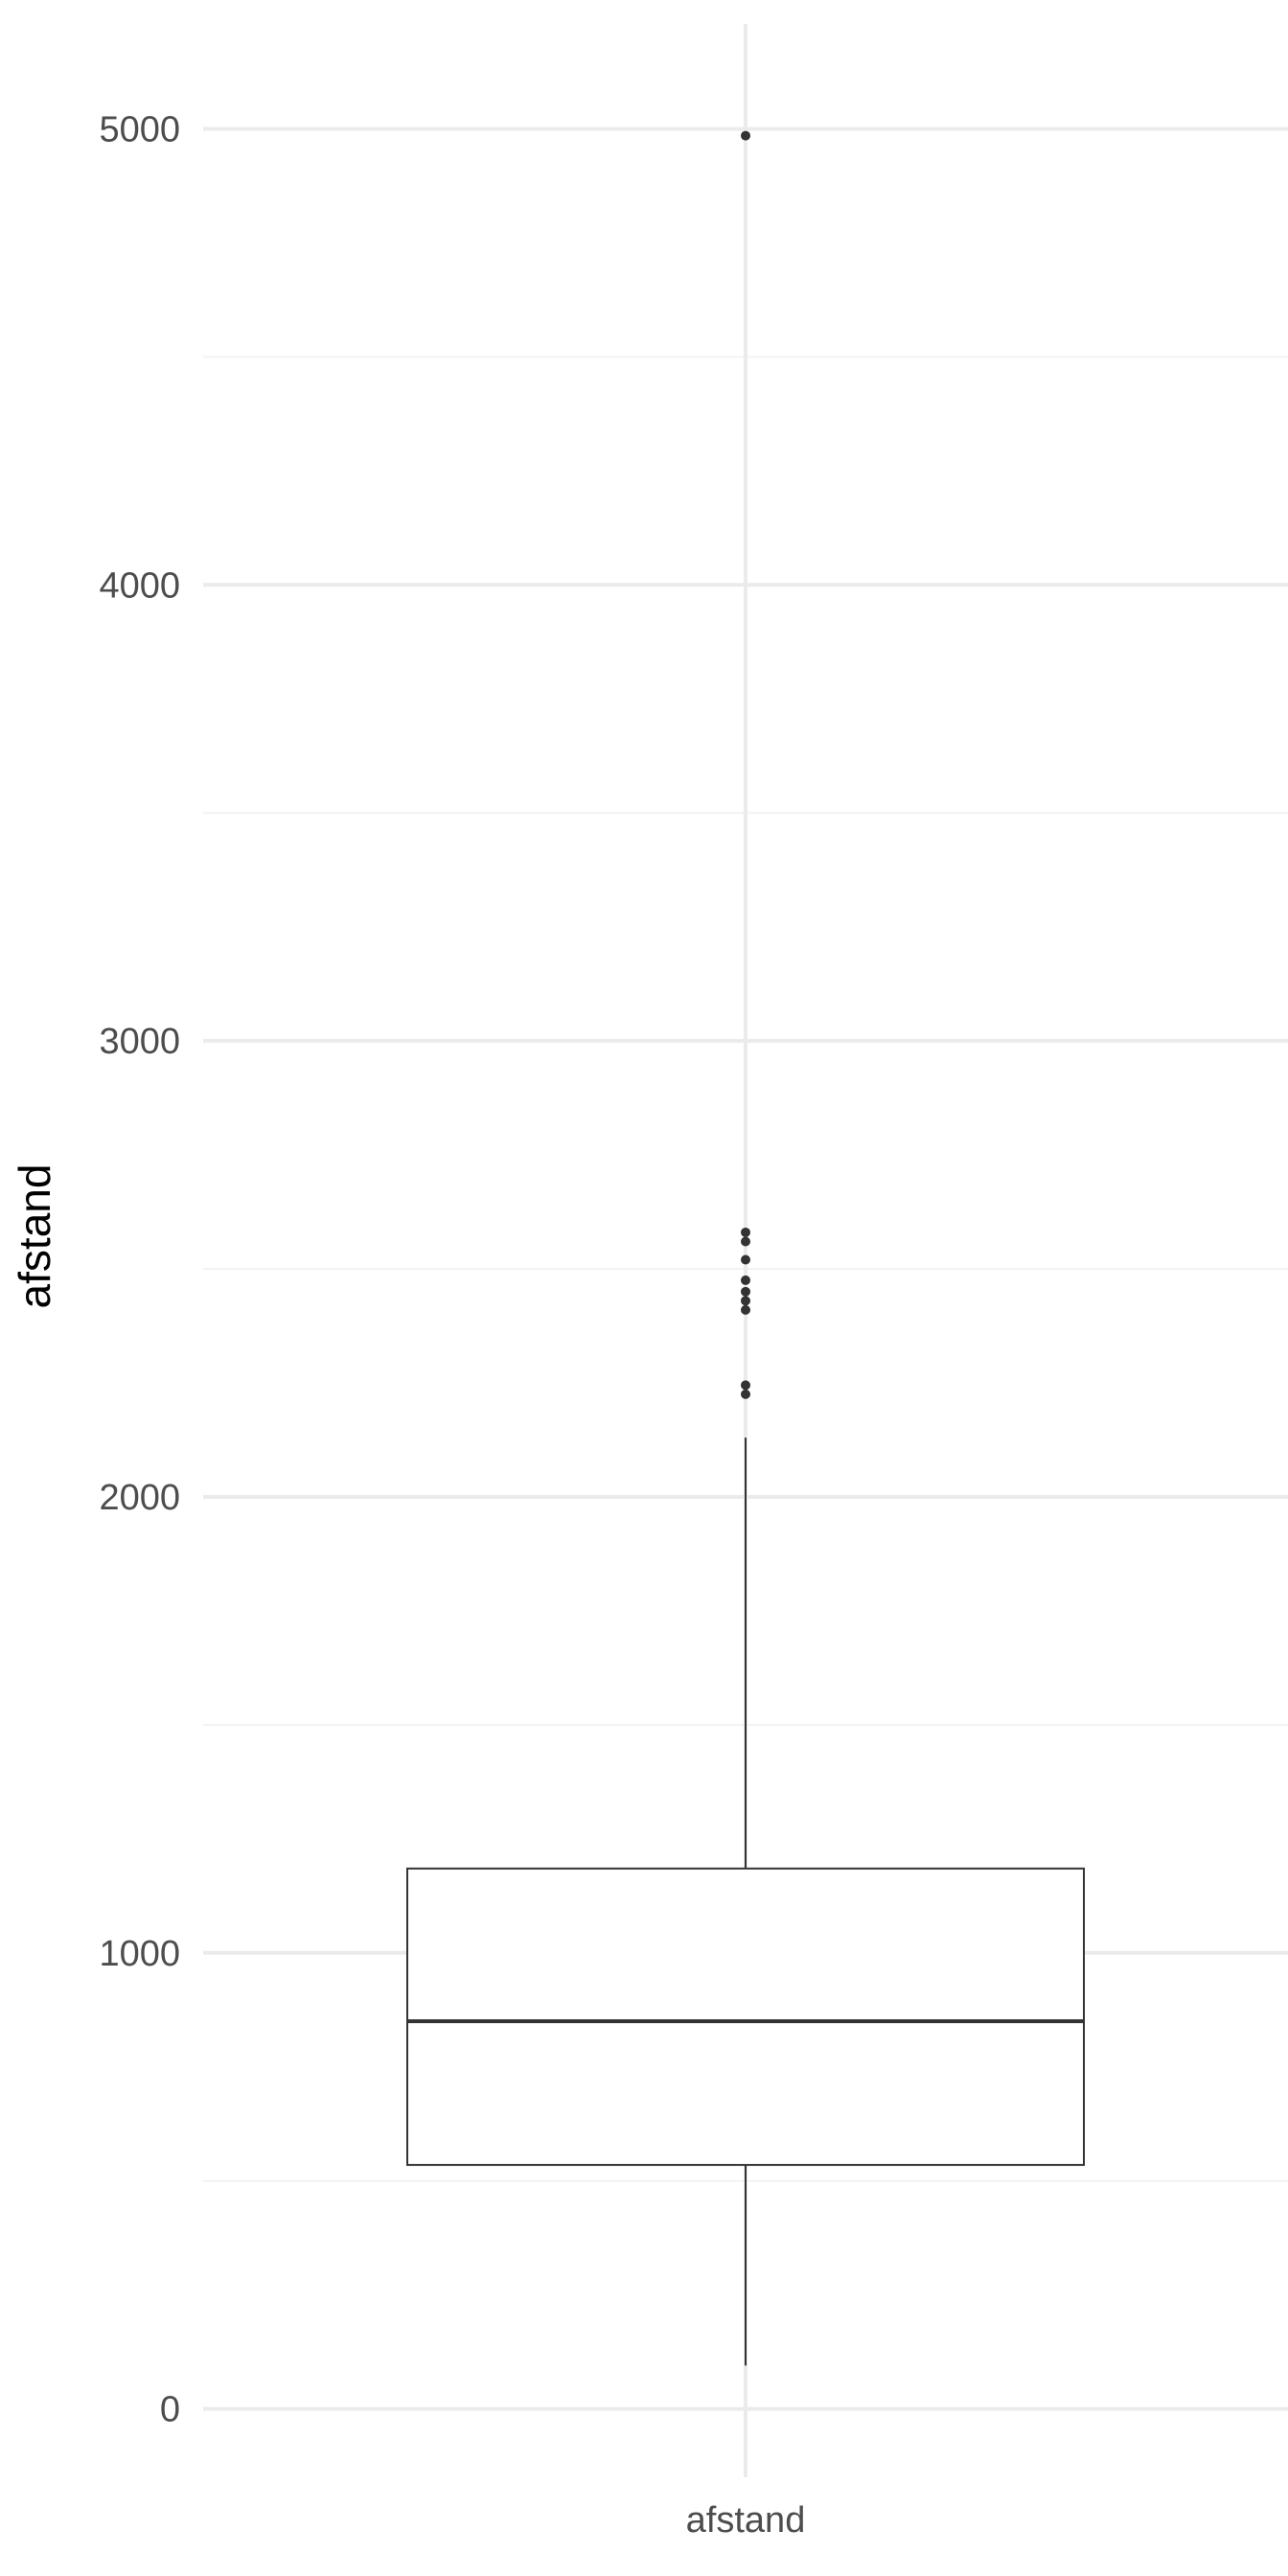 This screenshot has height=2576, width=1288. Describe the element at coordinates (139, 1498) in the screenshot. I see `y-tick-label: 2000` at that location.